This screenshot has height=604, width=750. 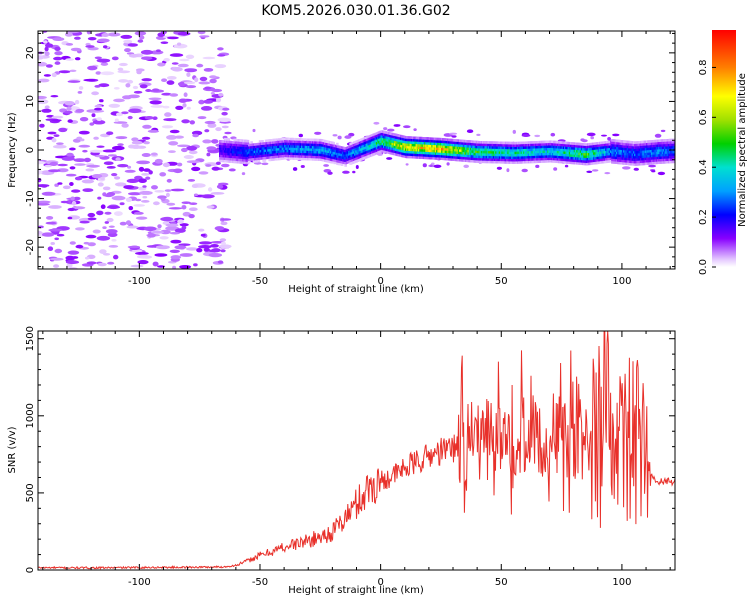 I want to click on x-tick-label: -50, so click(x=260, y=582).